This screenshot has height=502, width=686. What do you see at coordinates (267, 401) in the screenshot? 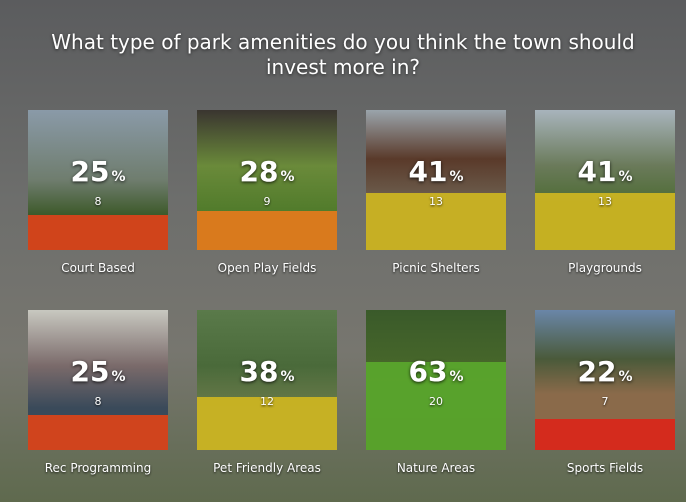
I see `vote-count: 12` at bounding box center [267, 401].